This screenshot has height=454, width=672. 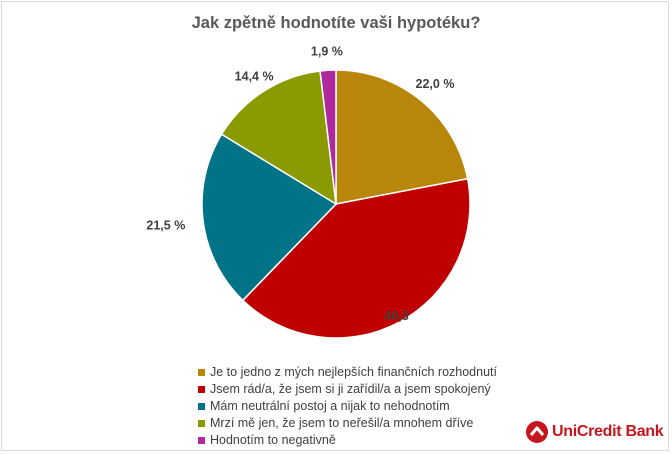 I want to click on unicredit-logo: UniCredit Bank, so click(x=594, y=432).